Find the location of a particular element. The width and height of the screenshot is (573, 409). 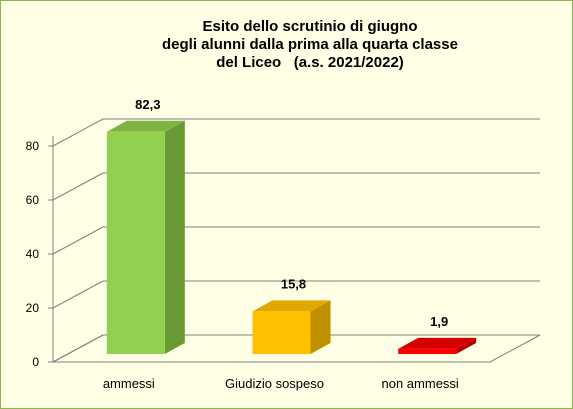

y-tick-label: 80 is located at coordinates (33, 146).